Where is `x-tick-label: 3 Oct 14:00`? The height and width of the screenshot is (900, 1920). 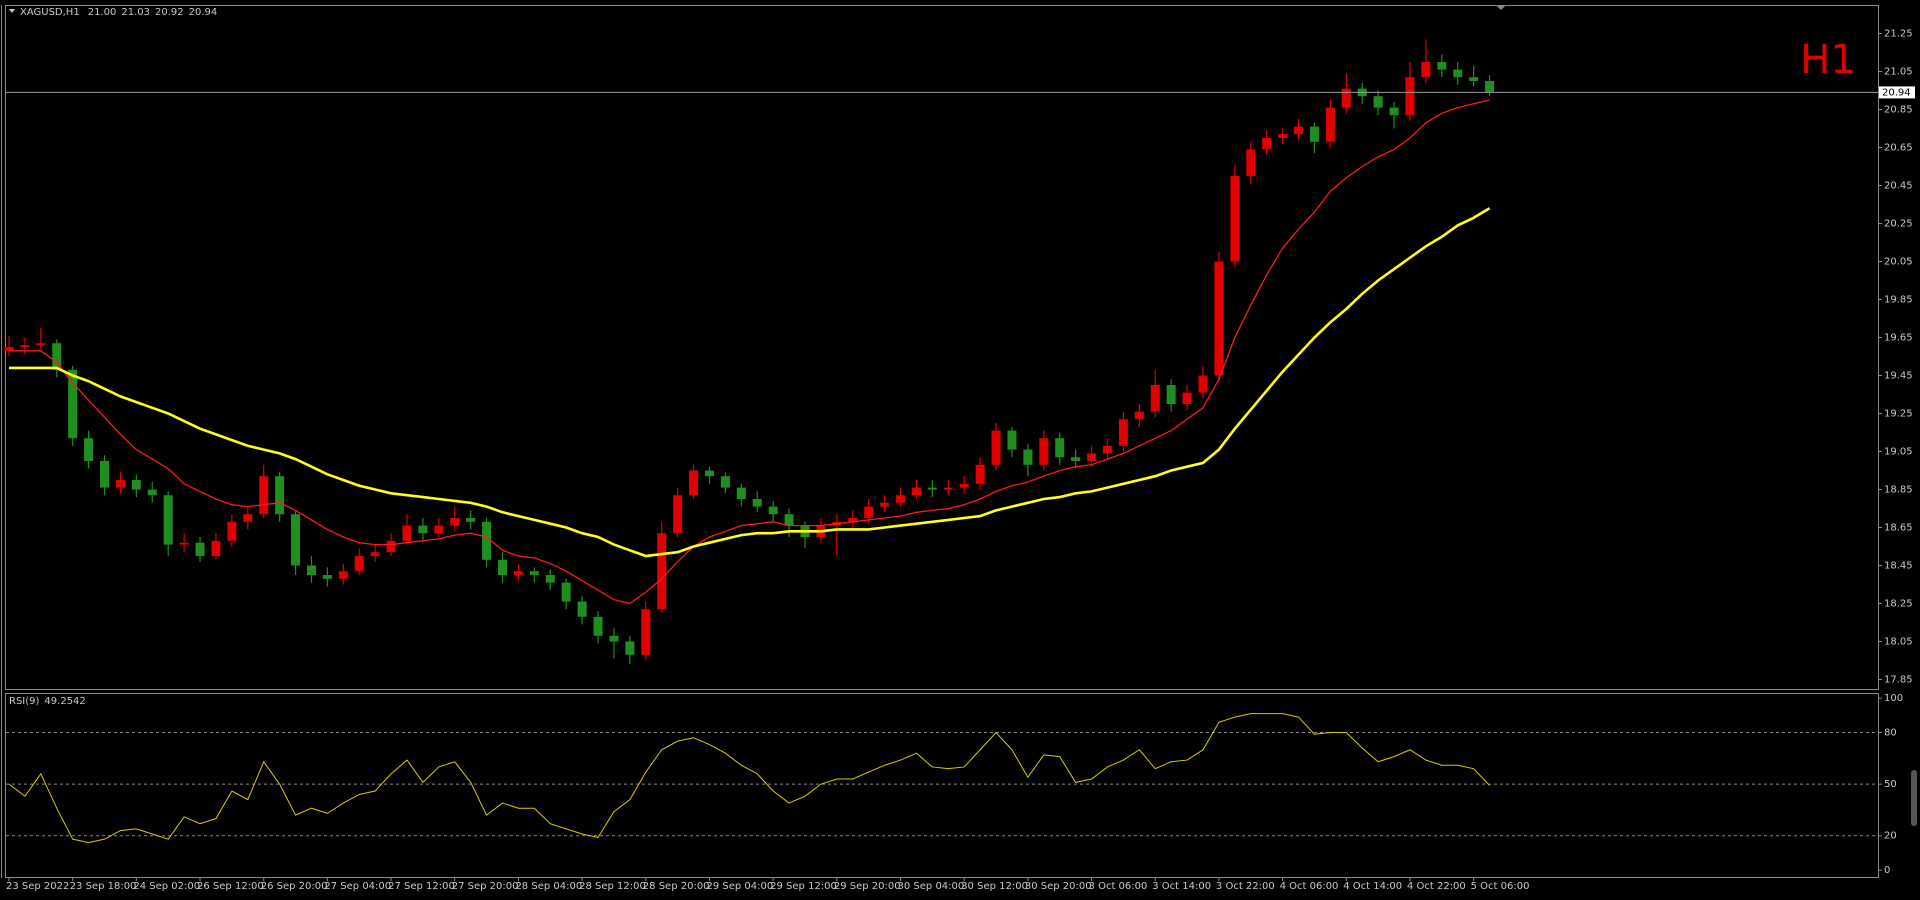 x-tick-label: 3 Oct 14:00 is located at coordinates (1181, 886).